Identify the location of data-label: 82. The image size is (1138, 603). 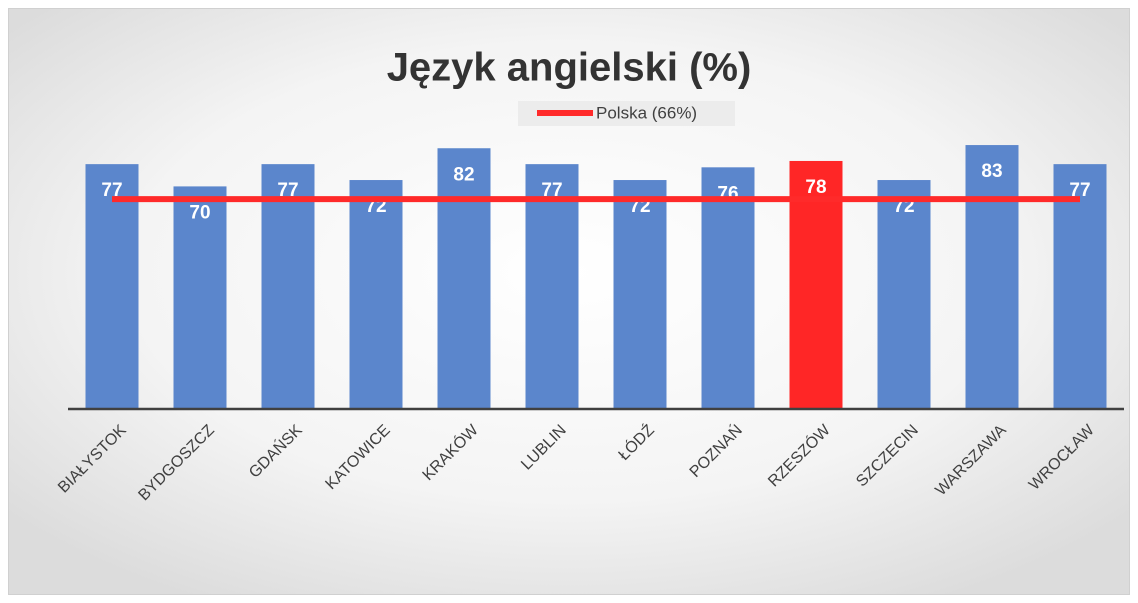
(463, 174).